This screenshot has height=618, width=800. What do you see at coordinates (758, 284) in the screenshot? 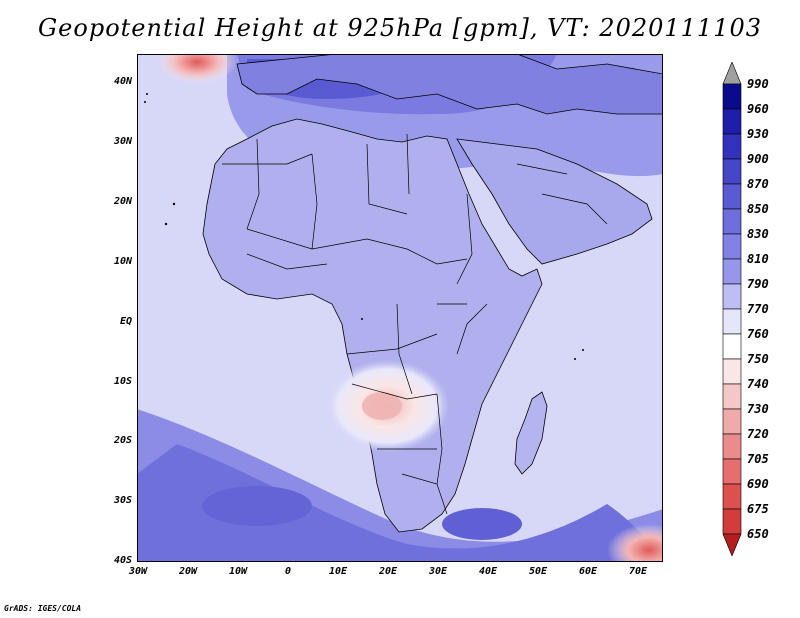
I see `colorbar-level-label: 790` at bounding box center [758, 284].